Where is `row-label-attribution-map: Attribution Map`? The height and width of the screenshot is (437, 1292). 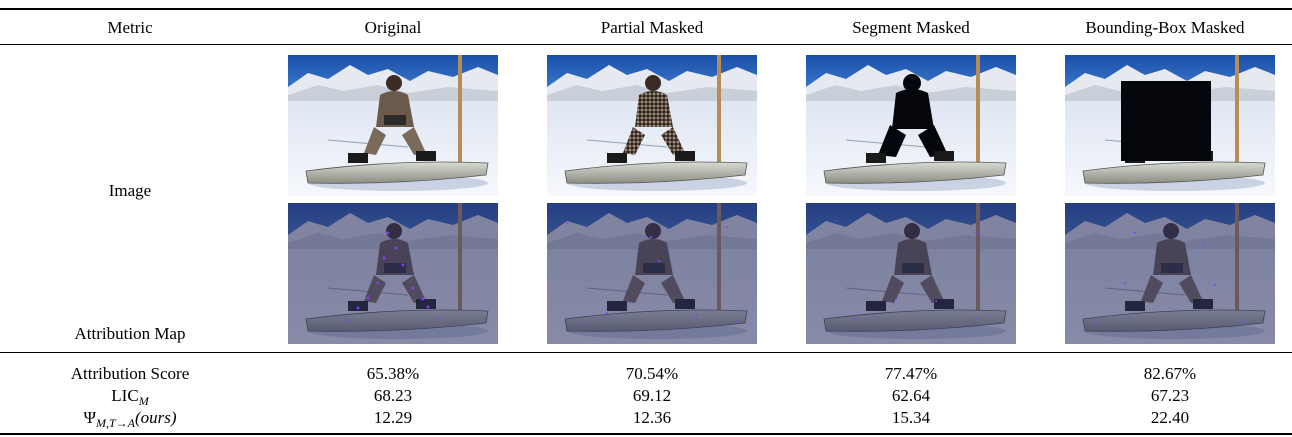
row-label-attribution-map: Attribution Map is located at coordinates (130, 333).